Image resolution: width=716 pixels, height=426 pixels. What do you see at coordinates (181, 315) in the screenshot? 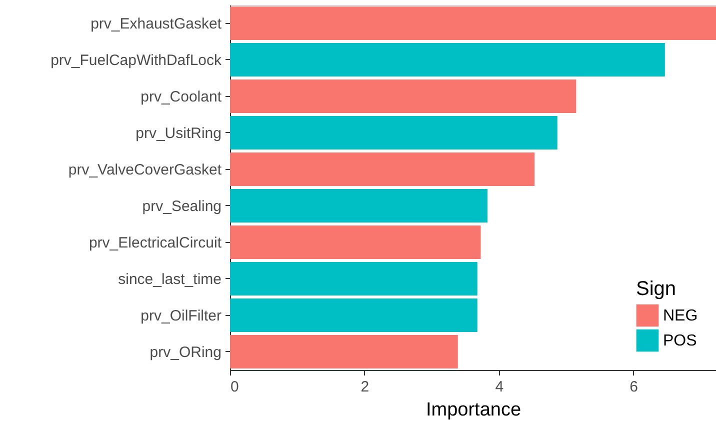
I see `y-tick-label: prv_OilFilter` at bounding box center [181, 315].